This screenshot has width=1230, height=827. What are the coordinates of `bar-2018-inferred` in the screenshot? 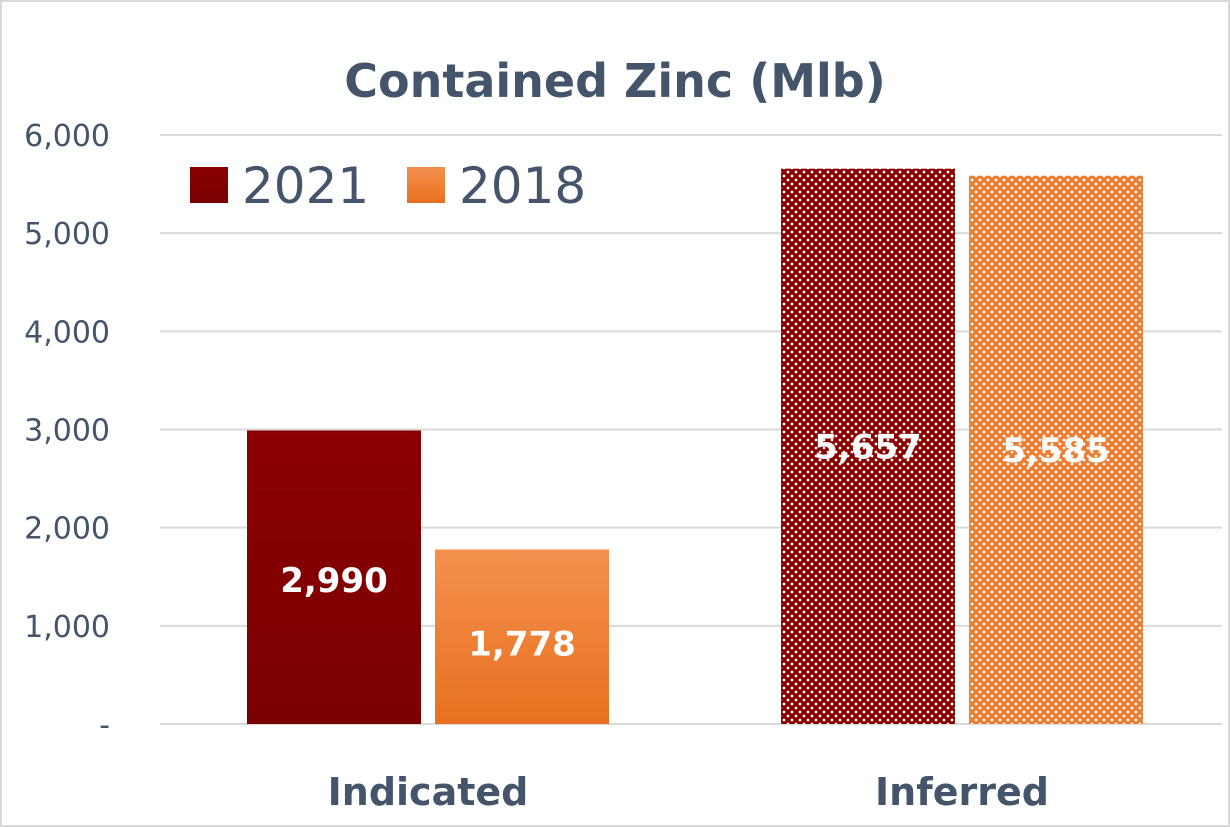 It's located at (1056, 450).